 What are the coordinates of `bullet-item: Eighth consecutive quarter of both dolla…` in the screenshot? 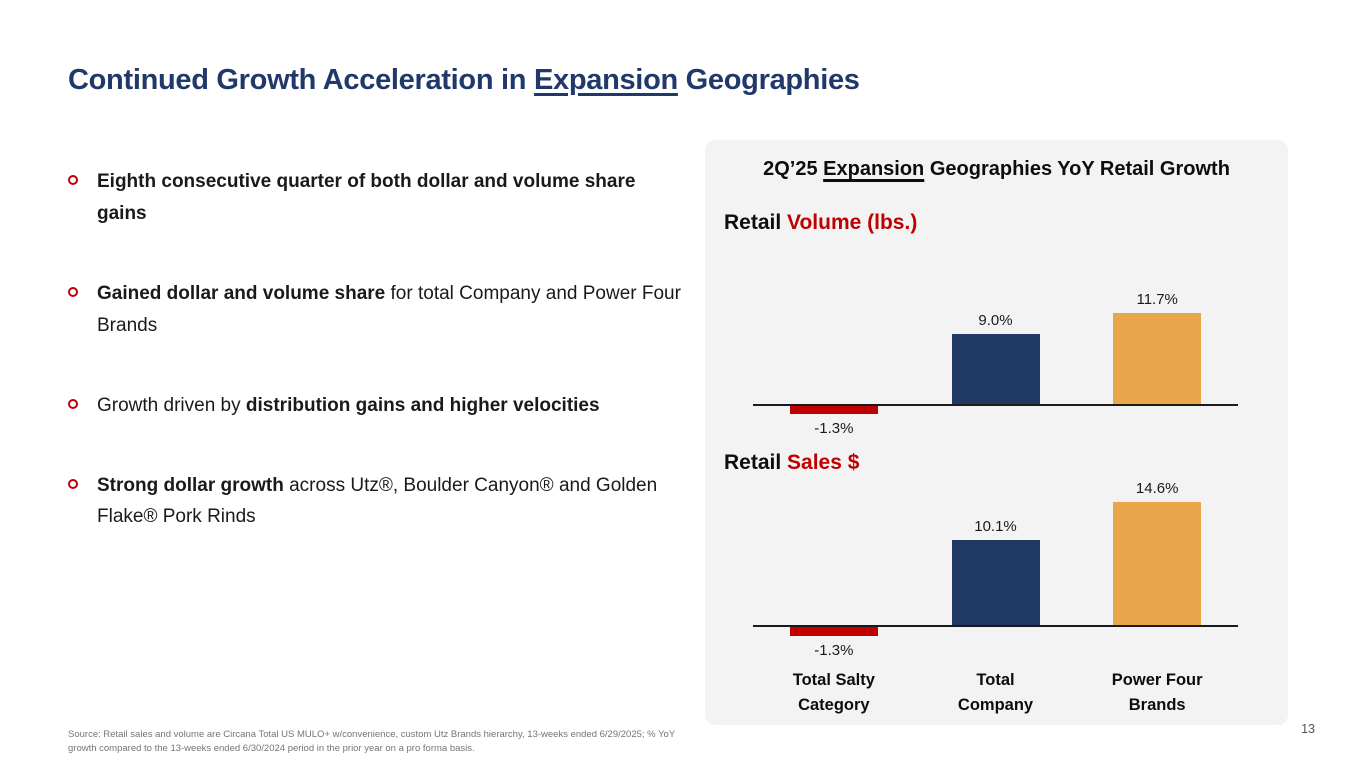 It's located at (375, 198).